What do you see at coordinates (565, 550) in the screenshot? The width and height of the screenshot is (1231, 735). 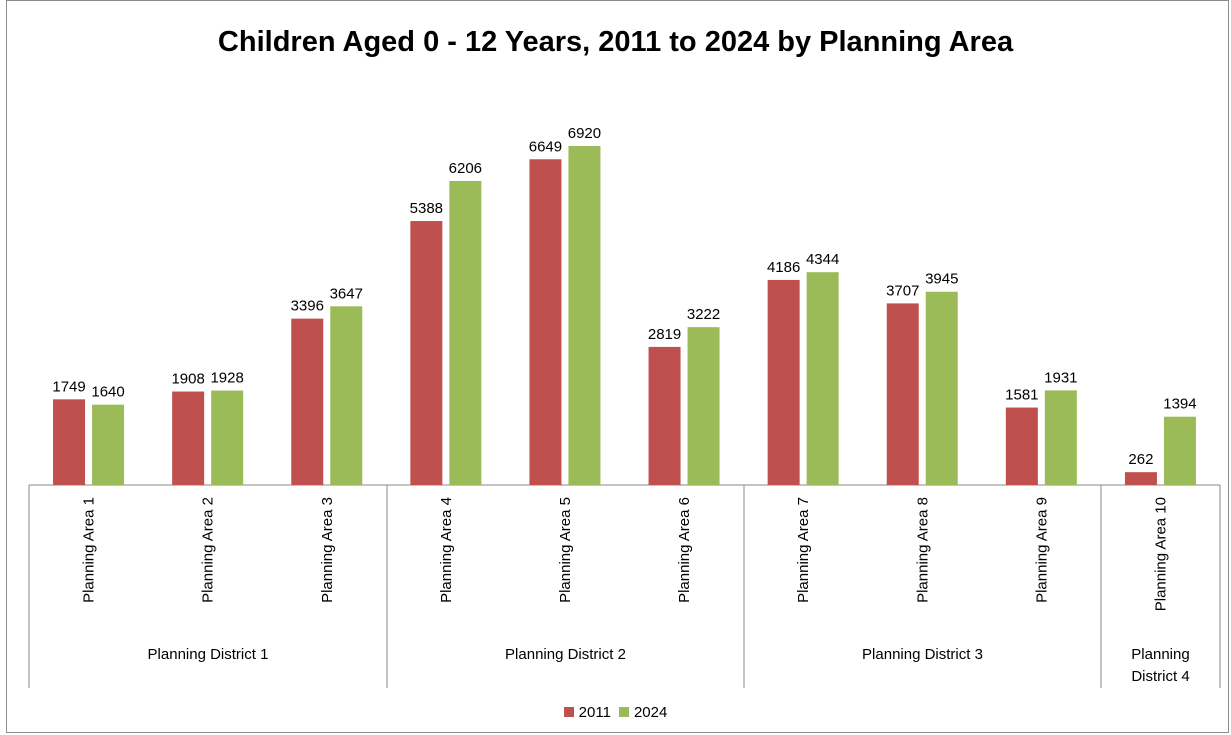 I see `category-label: Planning Area 5` at bounding box center [565, 550].